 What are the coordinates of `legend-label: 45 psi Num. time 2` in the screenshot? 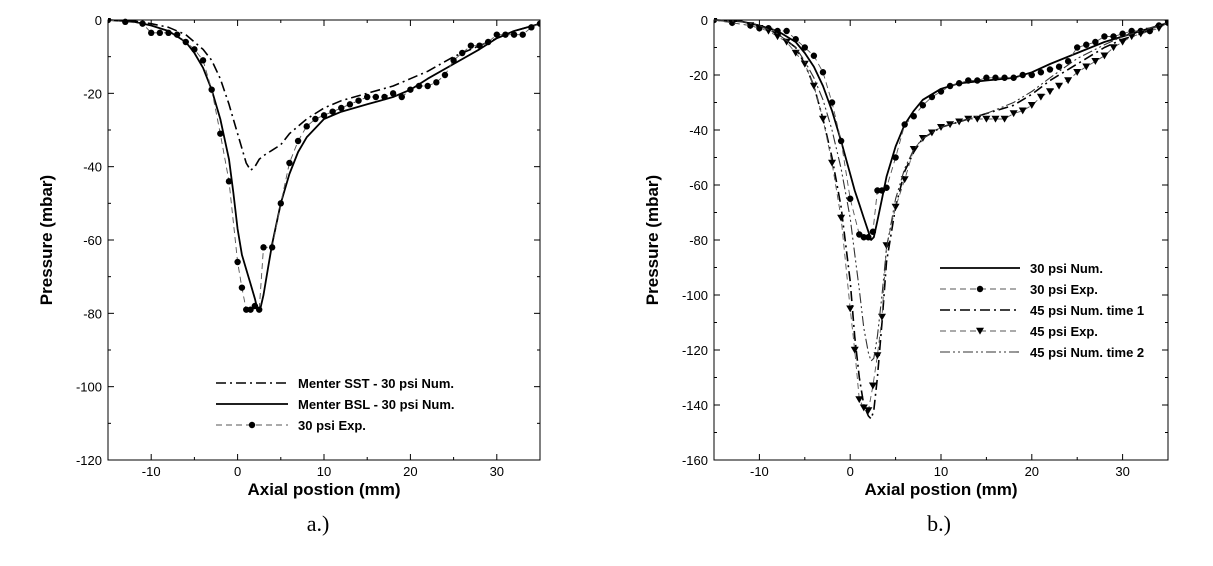 It's located at (1087, 352).